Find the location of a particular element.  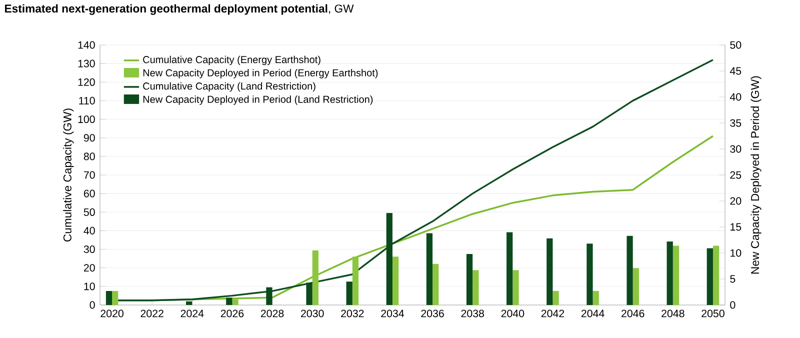

y2-tick-label: 5 is located at coordinates (733, 279).